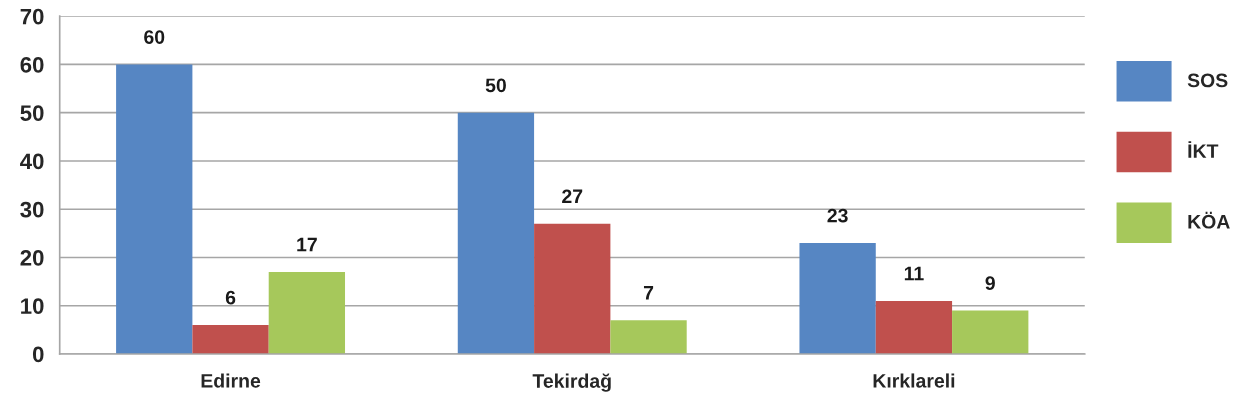  What do you see at coordinates (32, 209) in the screenshot?
I see `y-tick-label: 30` at bounding box center [32, 209].